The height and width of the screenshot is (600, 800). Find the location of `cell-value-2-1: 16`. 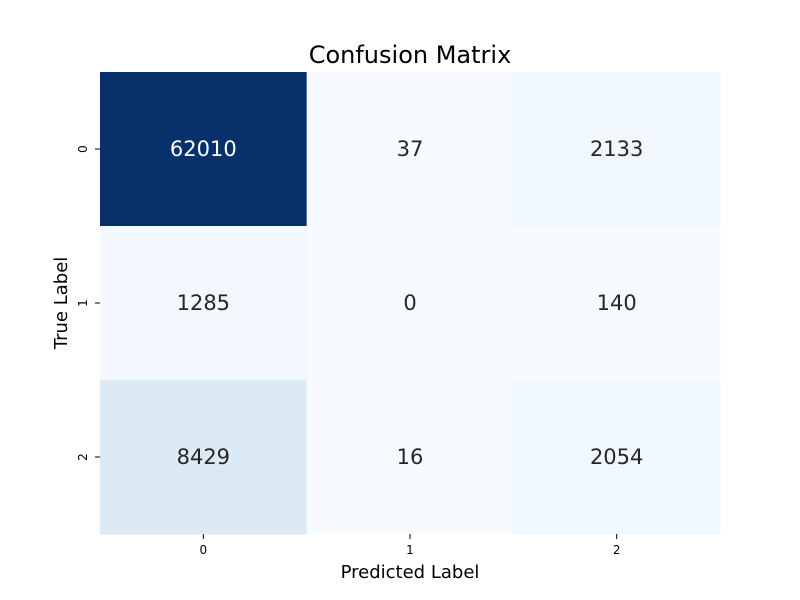

cell-value-2-1: 16 is located at coordinates (410, 457).